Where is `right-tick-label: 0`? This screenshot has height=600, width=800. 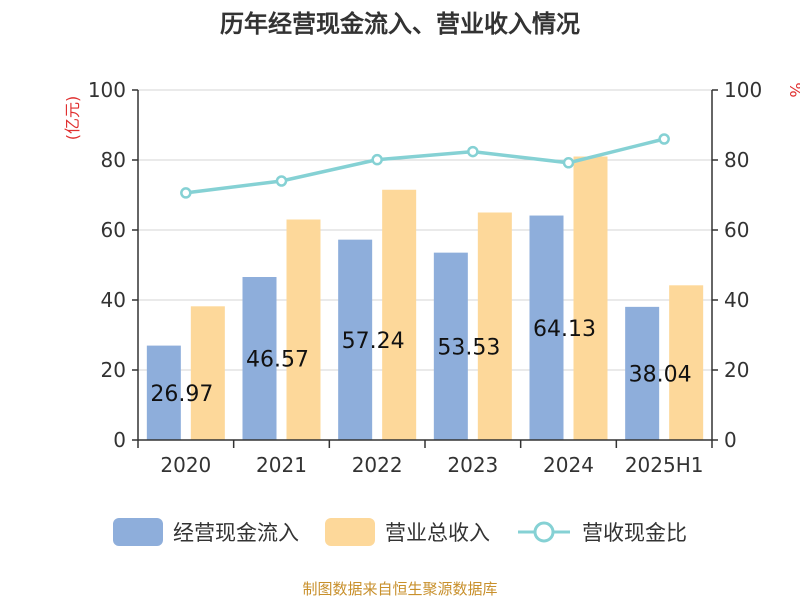 right-tick-label: 0 is located at coordinates (730, 440).